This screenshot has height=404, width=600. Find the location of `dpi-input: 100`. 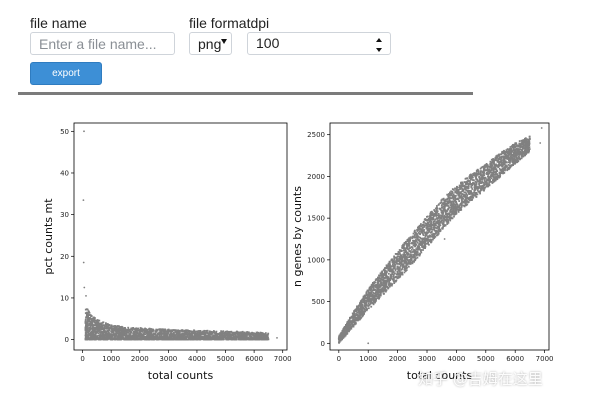

dpi-input: 100 is located at coordinates (319, 43).